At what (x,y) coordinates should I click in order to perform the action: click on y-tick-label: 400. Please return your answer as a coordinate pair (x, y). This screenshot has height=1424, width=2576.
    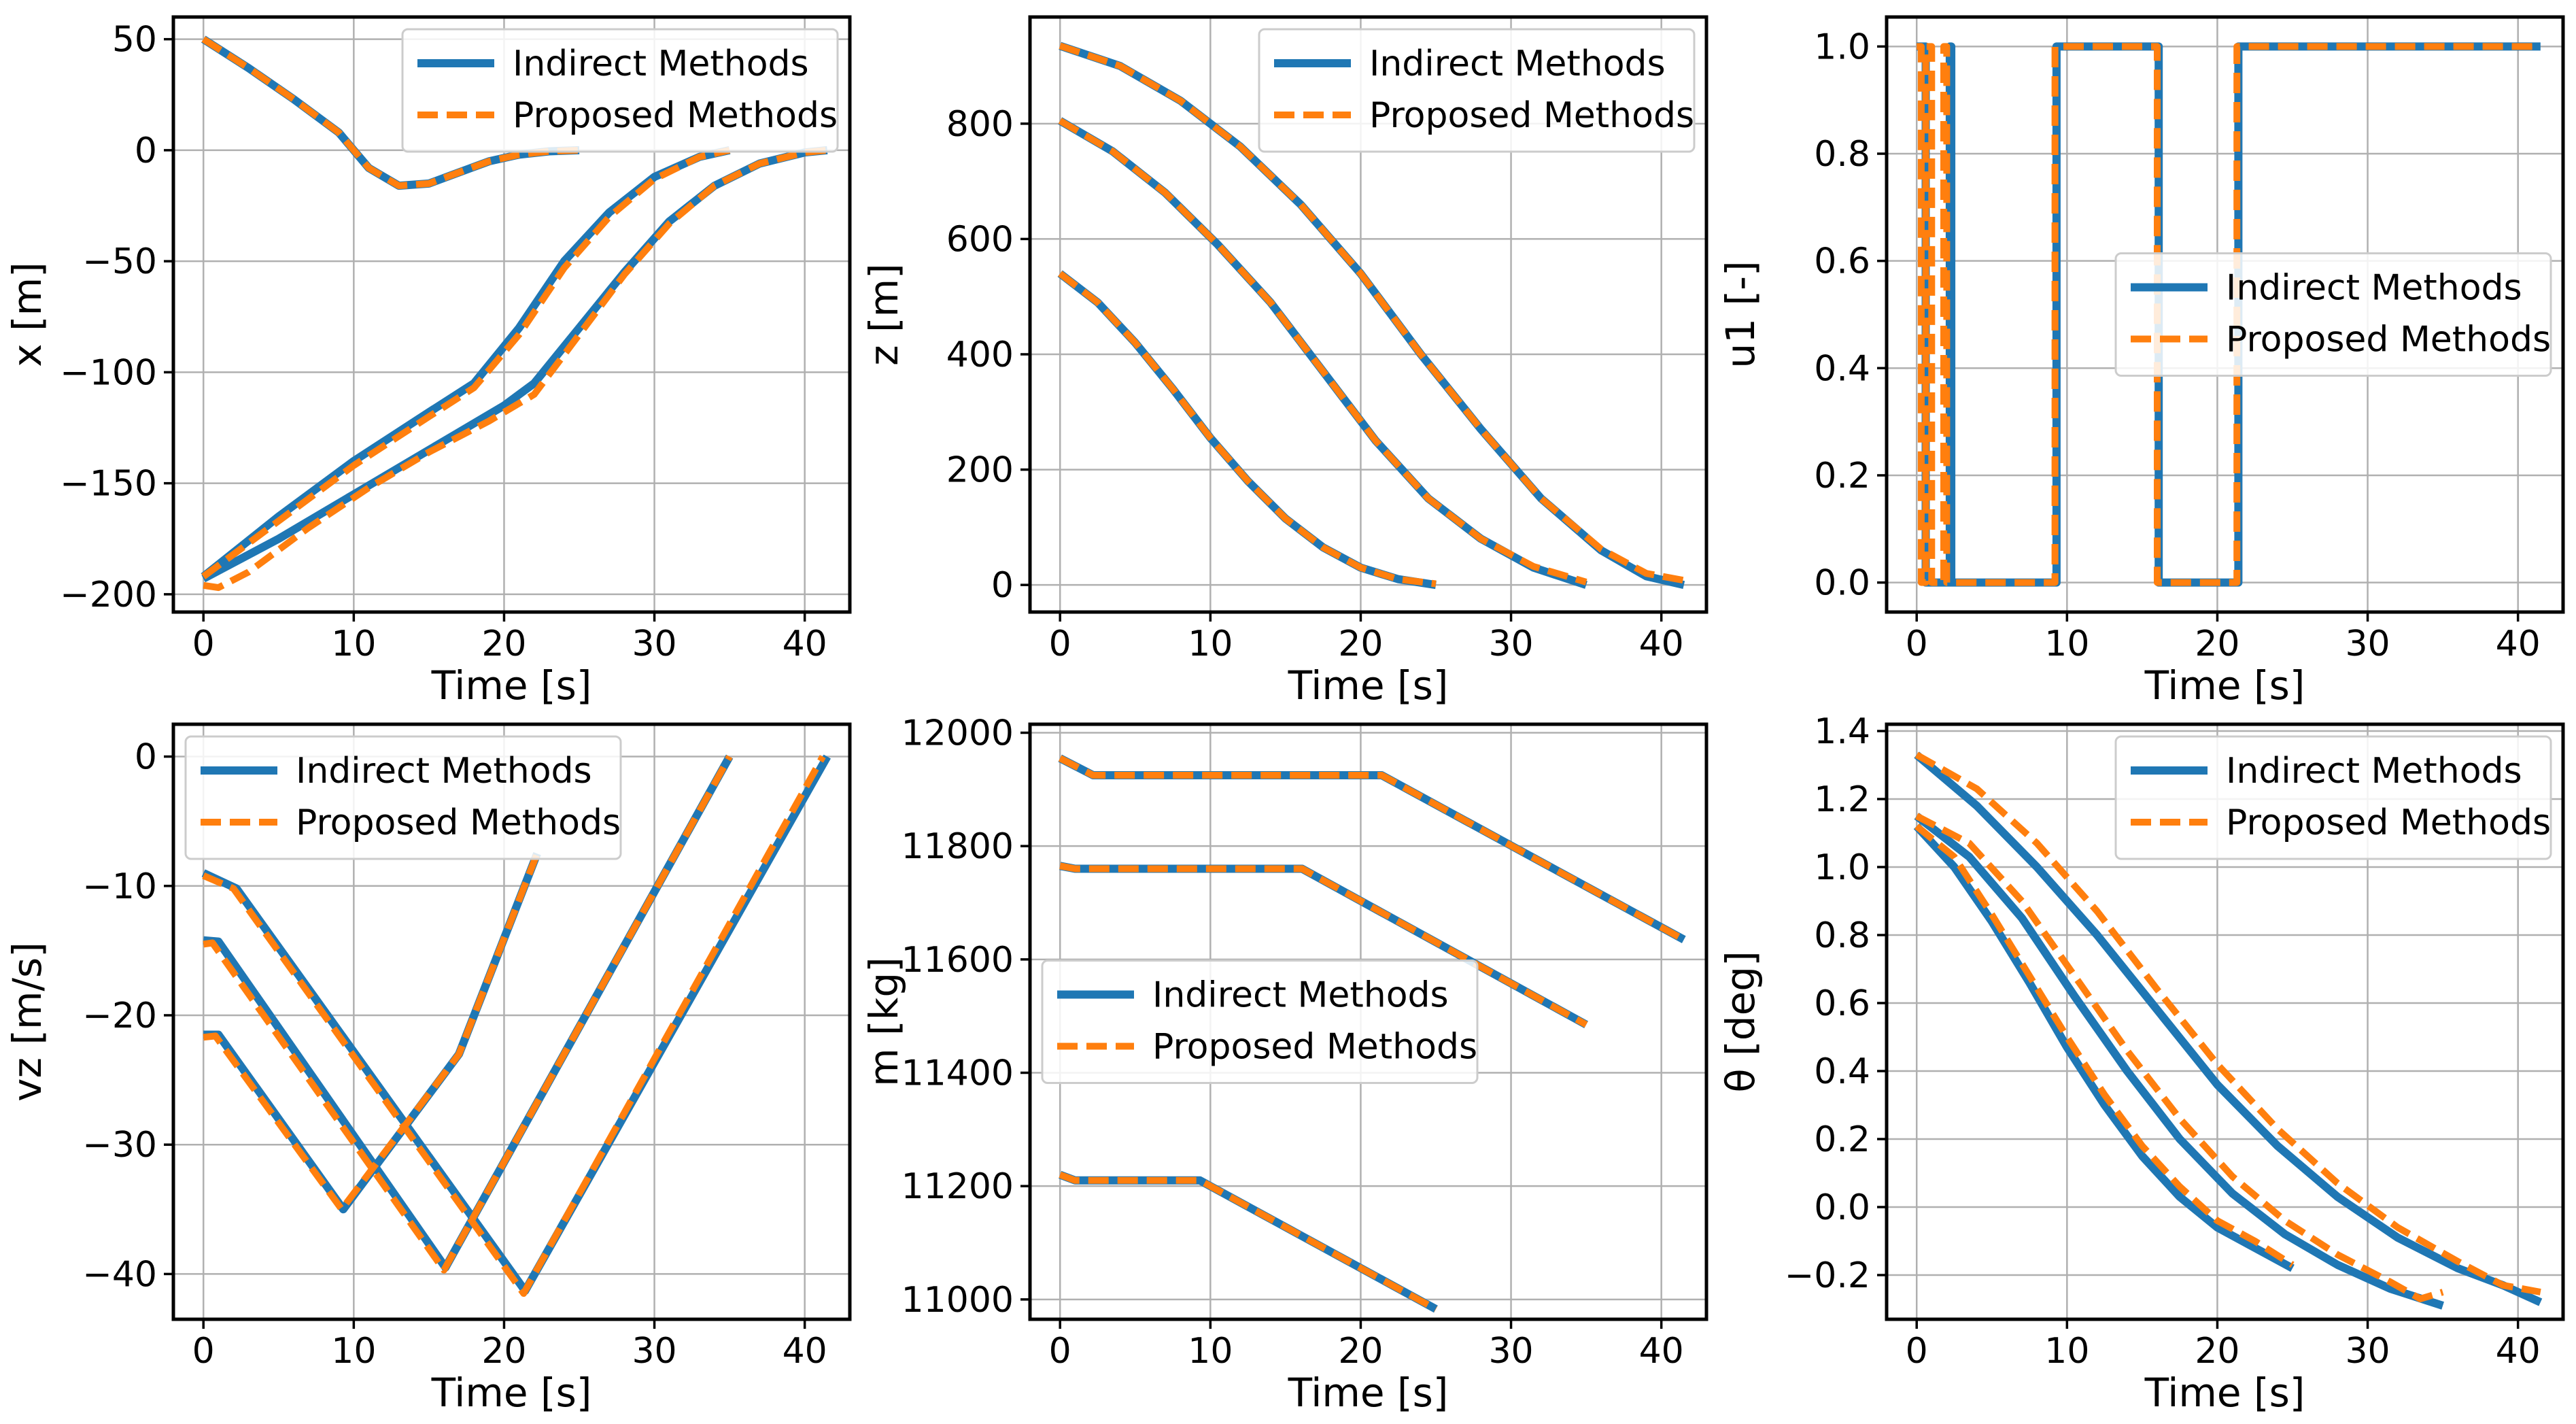
    Looking at the image, I should click on (980, 355).